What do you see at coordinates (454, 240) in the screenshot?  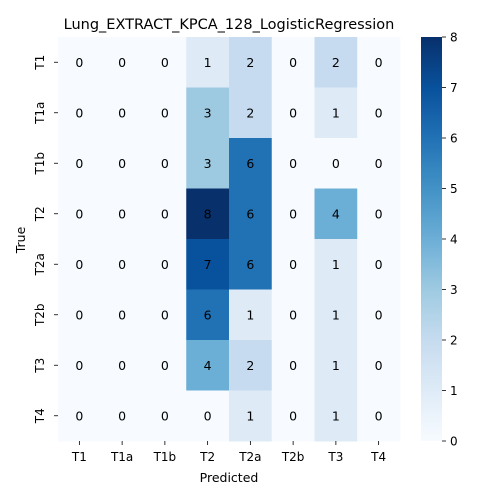 I see `colorbar-tick-label: 4` at bounding box center [454, 240].